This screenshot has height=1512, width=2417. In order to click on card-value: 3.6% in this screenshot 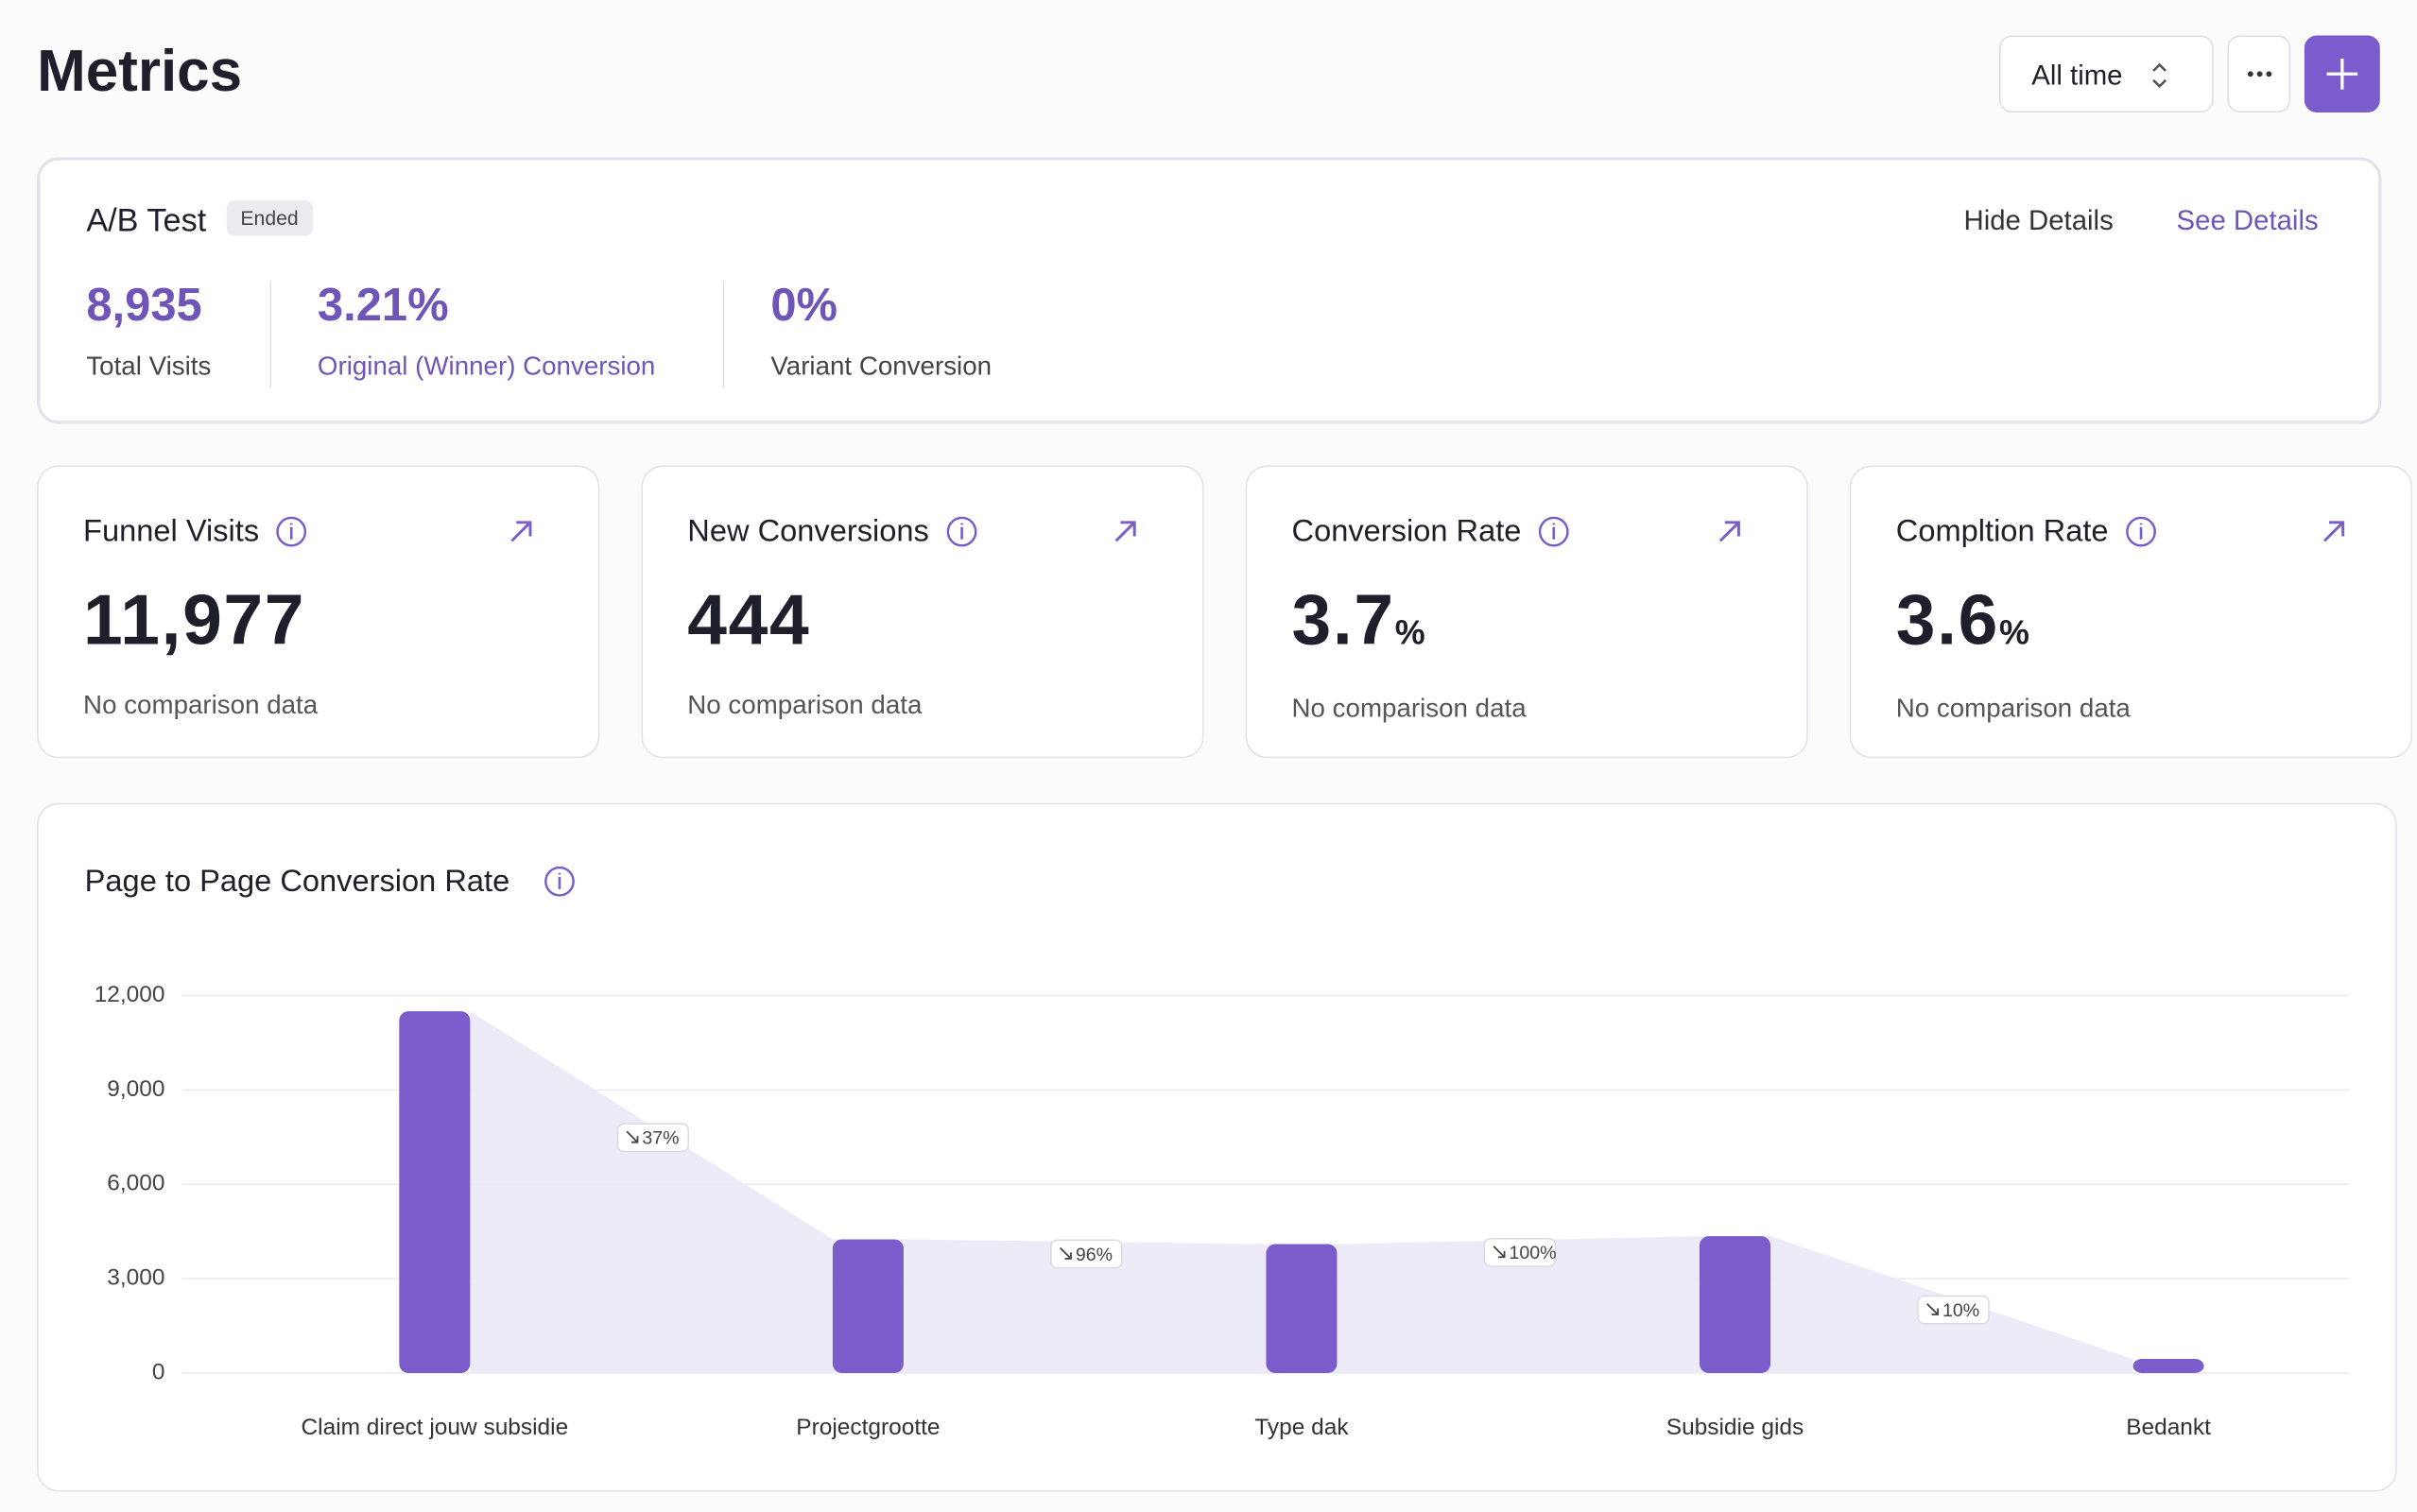, I will do `click(1963, 620)`.